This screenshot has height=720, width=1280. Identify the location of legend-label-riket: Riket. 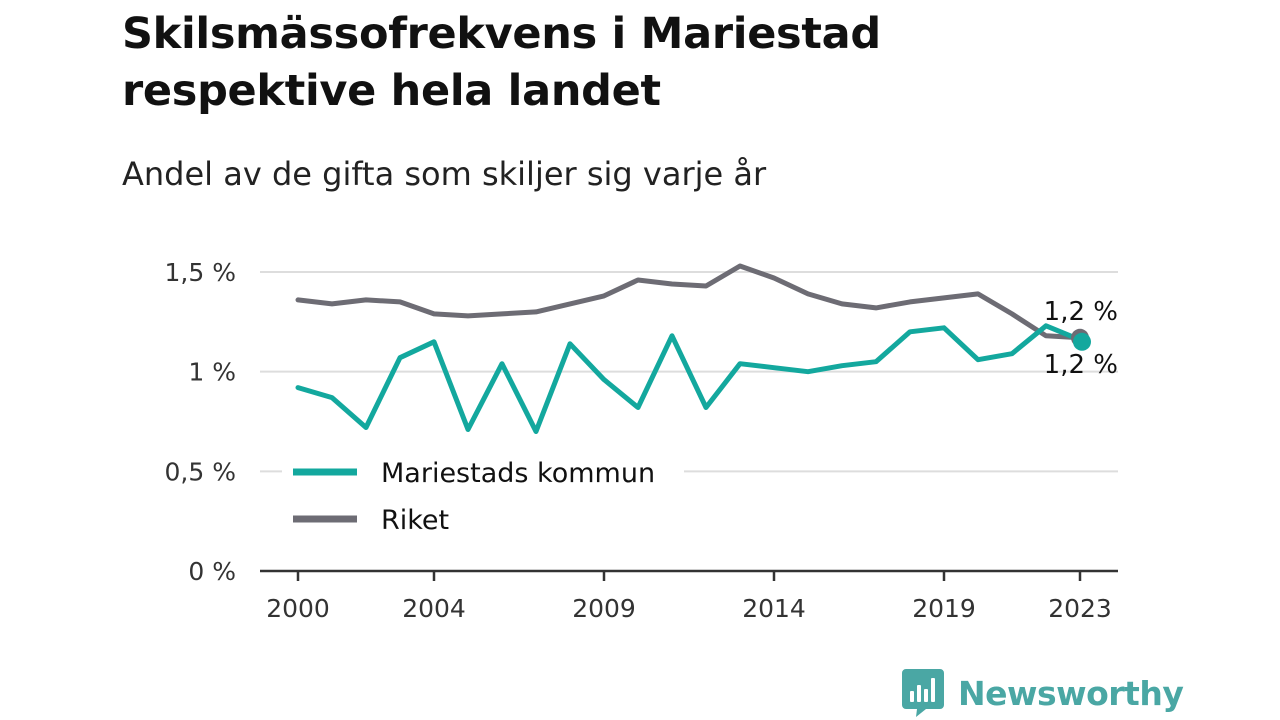
(415, 520).